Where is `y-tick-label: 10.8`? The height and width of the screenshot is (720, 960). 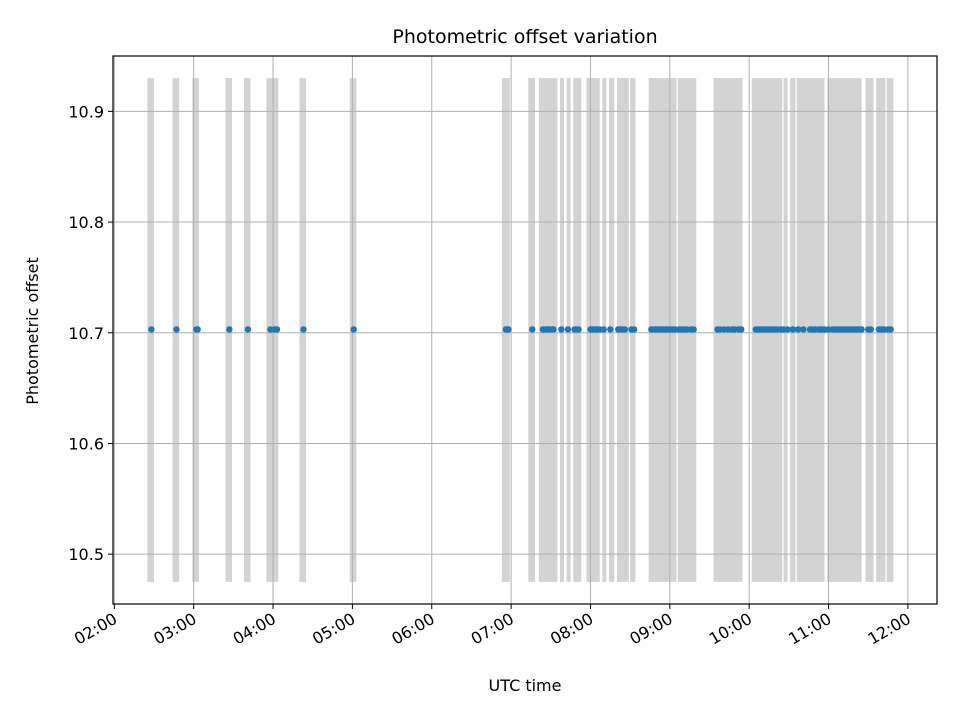 y-tick-label: 10.8 is located at coordinates (86, 222).